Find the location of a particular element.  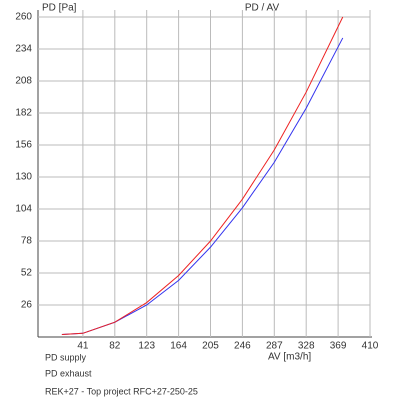

chart-title: PD / AV is located at coordinates (262, 8).